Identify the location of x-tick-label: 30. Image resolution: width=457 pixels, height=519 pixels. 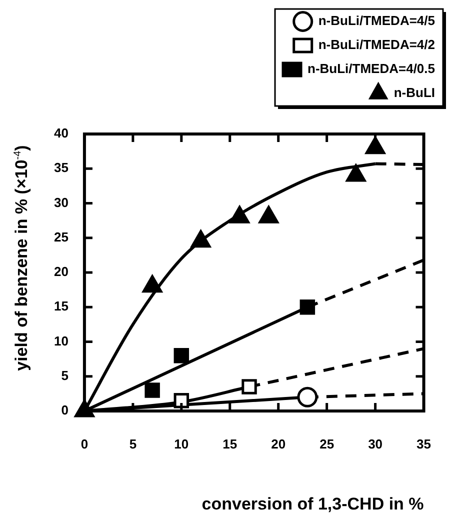
(375, 444).